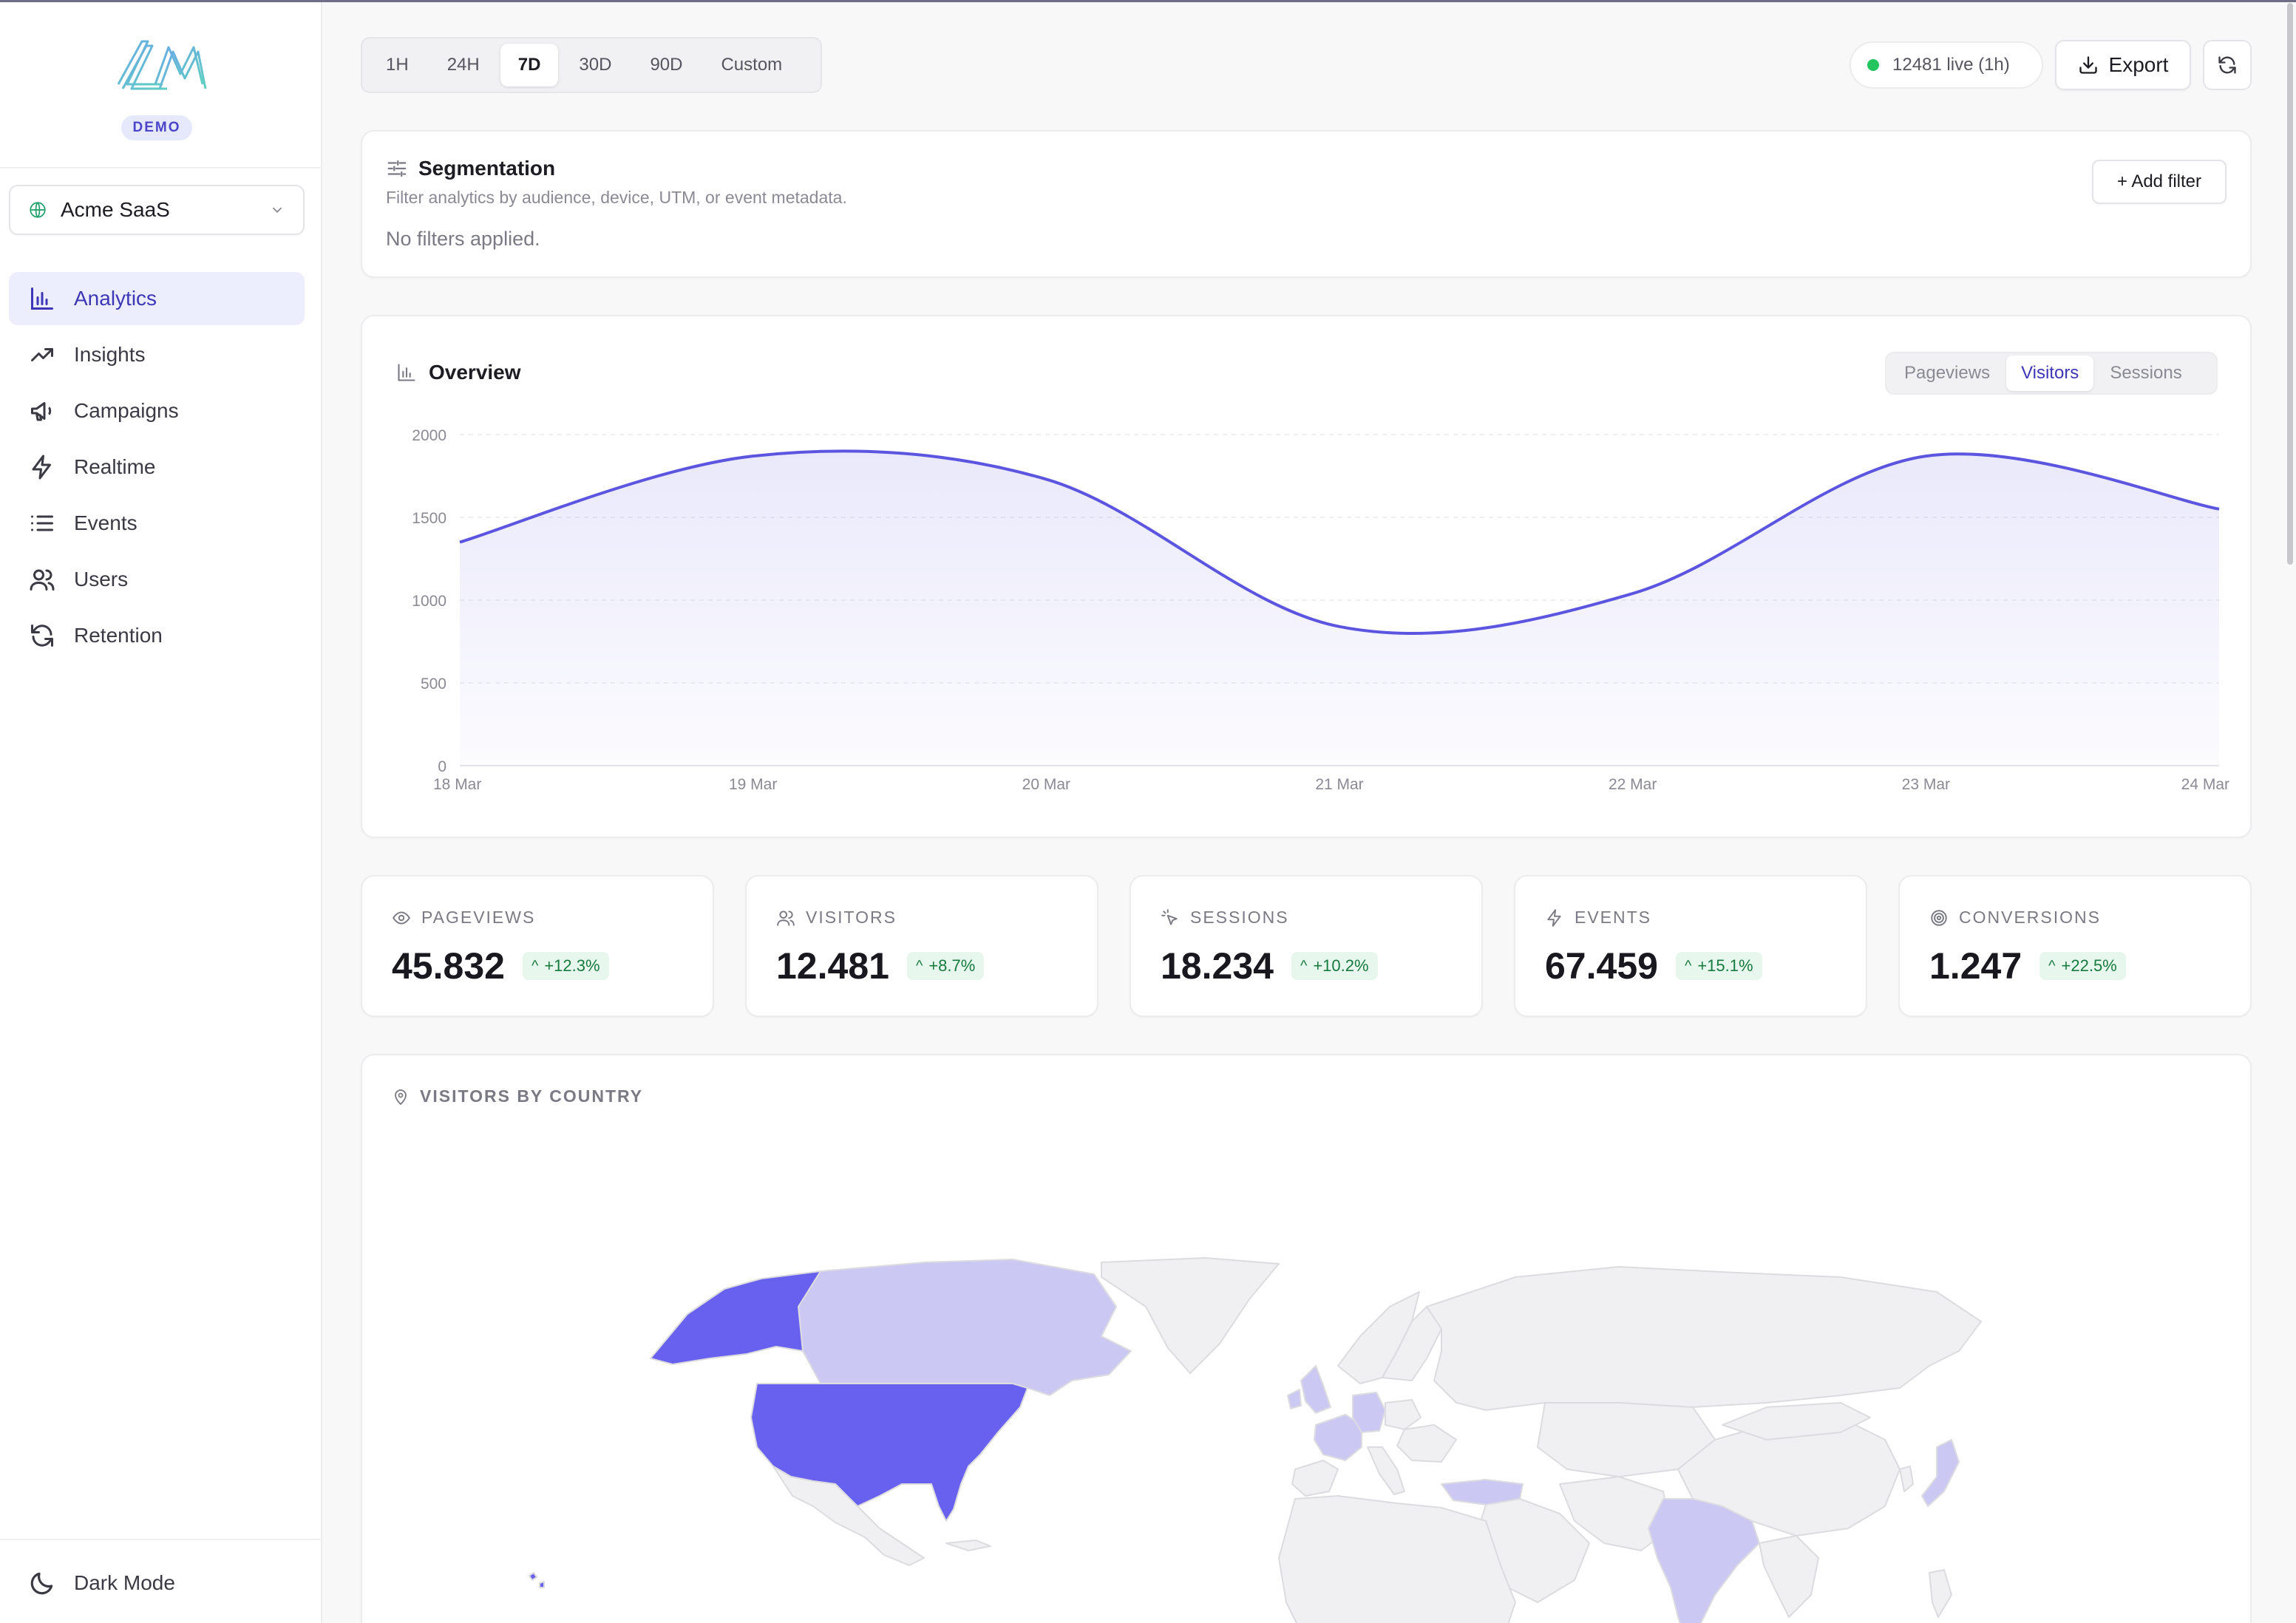 The height and width of the screenshot is (1623, 2296). What do you see at coordinates (1789, 1576) in the screenshot?
I see `country-southeast-asia` at bounding box center [1789, 1576].